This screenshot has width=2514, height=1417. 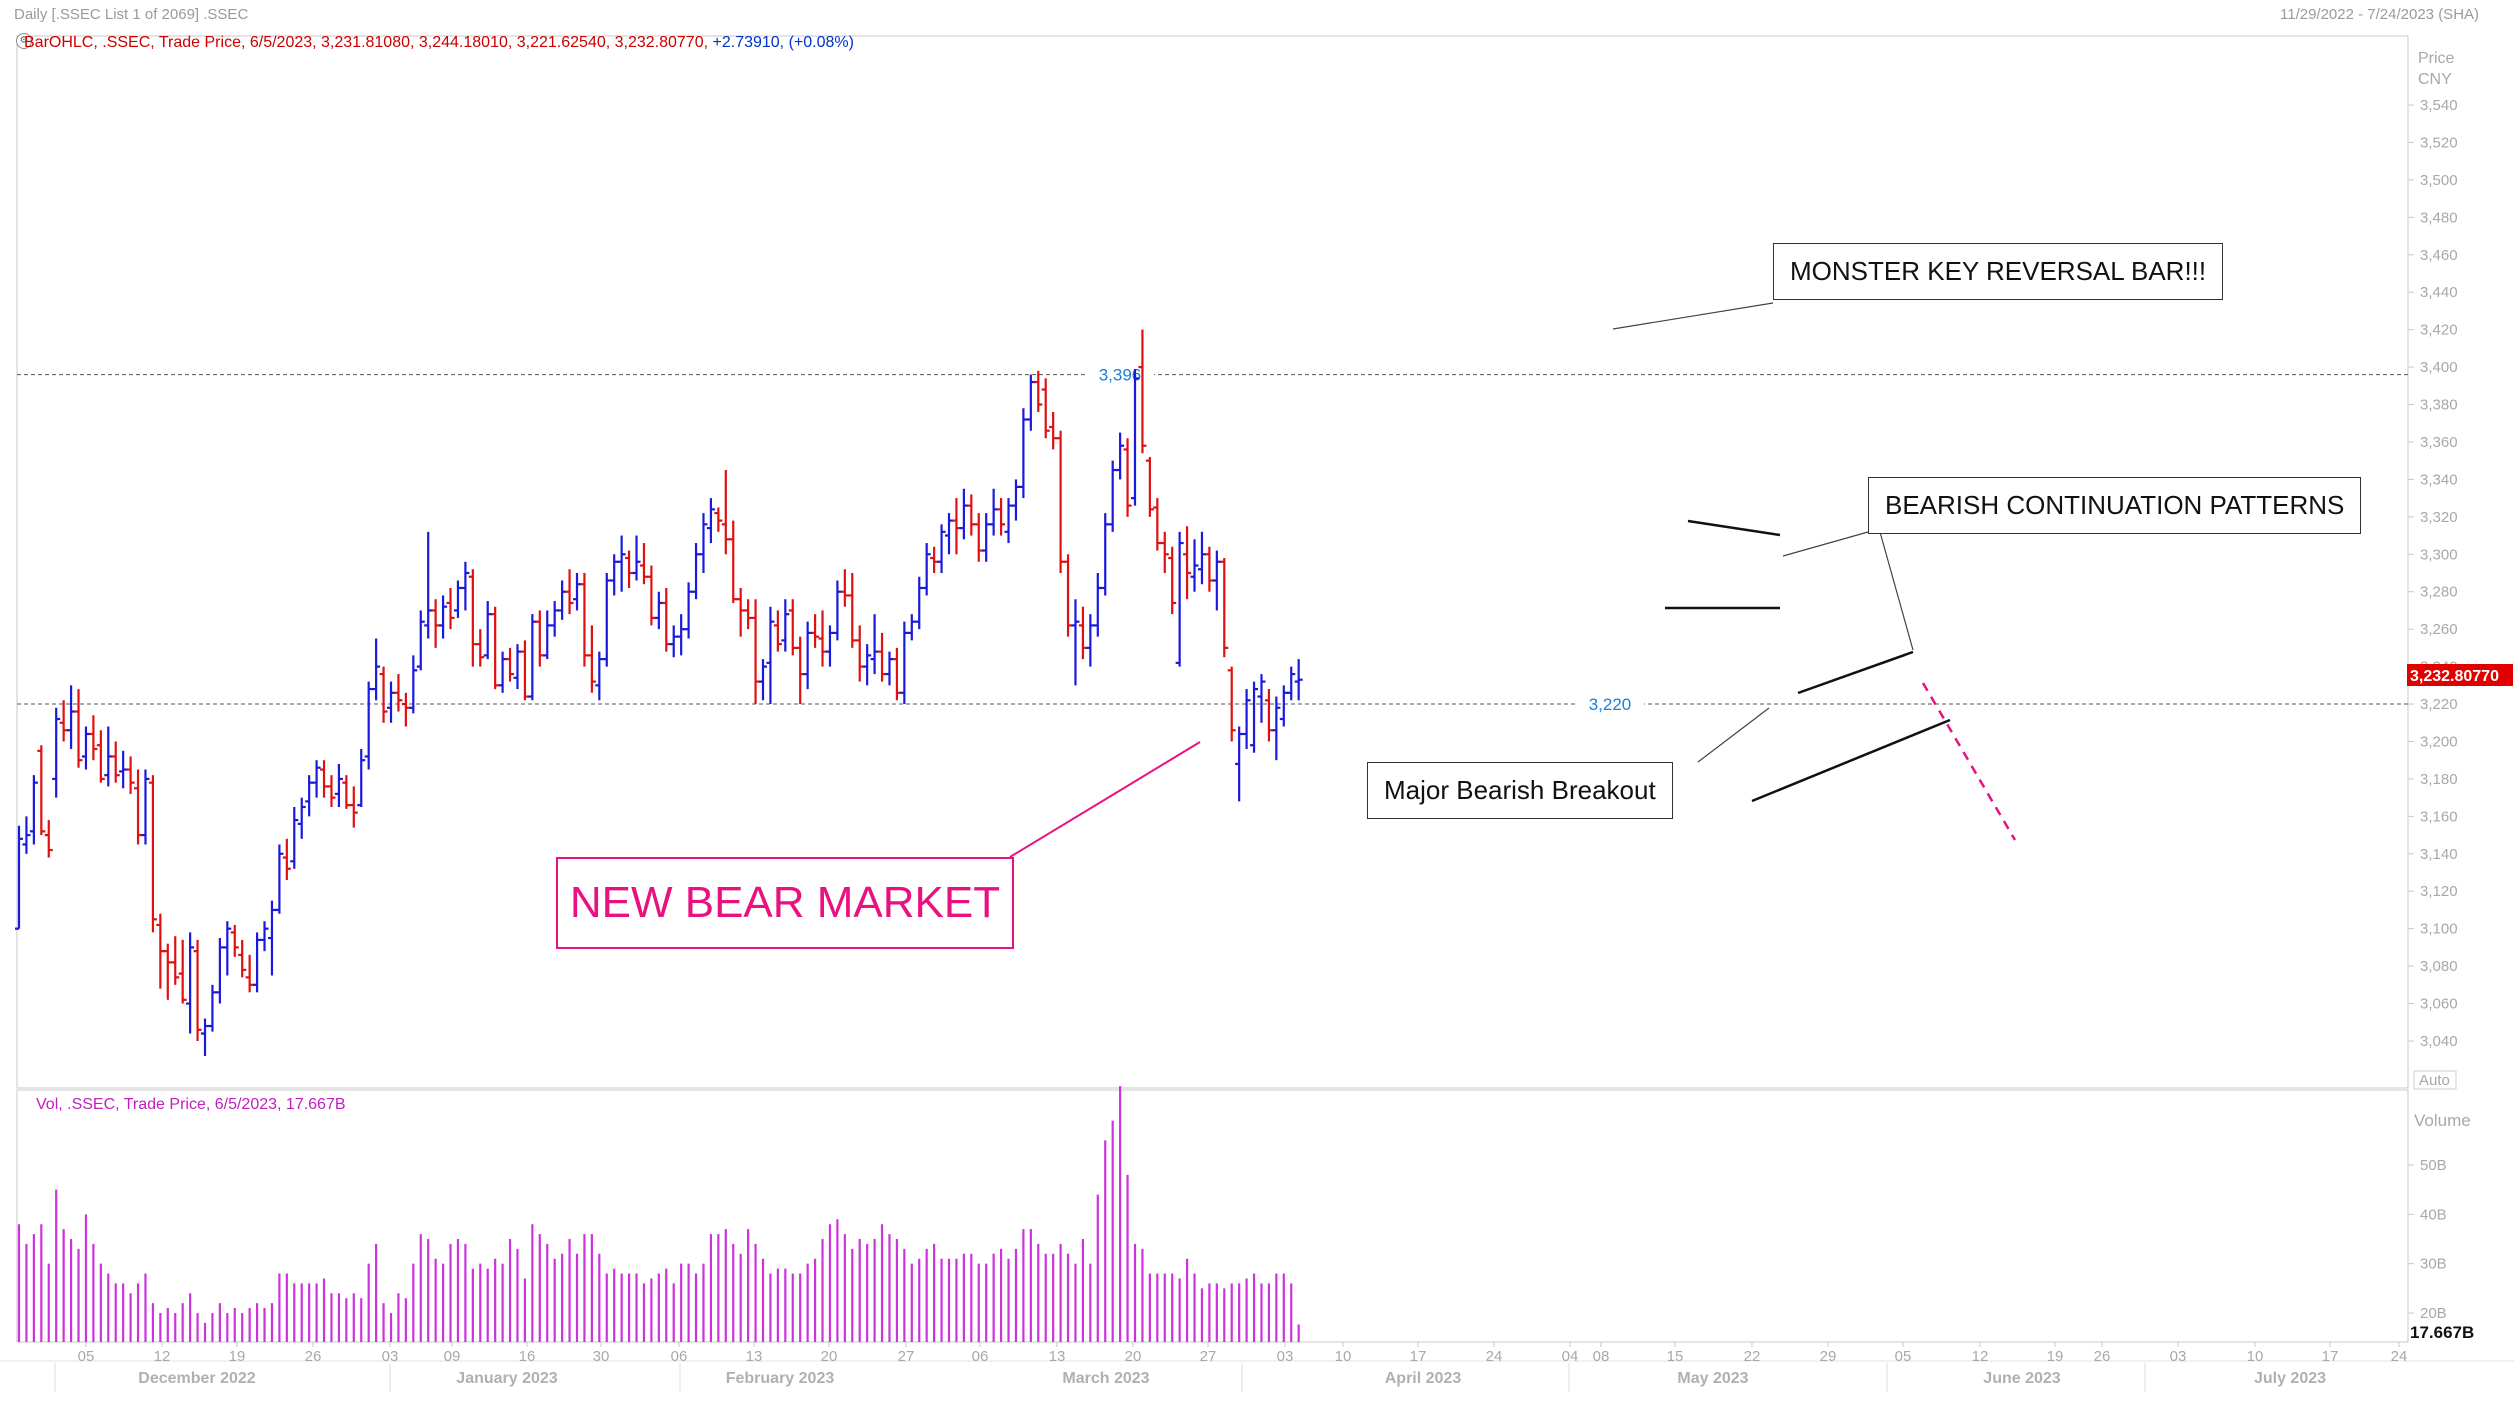 I want to click on month-label: May 2023, so click(x=1712, y=1378).